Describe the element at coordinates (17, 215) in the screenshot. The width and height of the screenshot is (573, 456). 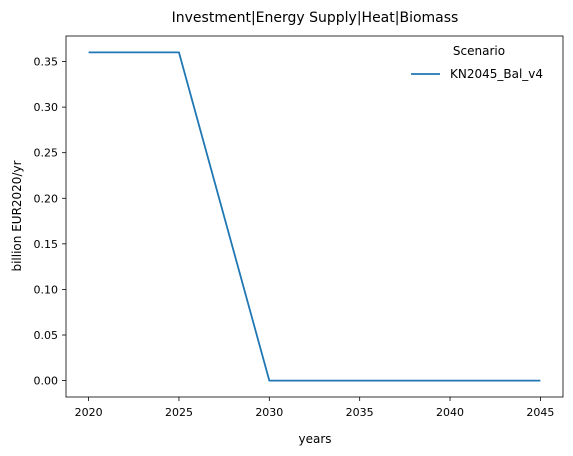
I see `y-axis-label: billion EUR2020/yr` at that location.